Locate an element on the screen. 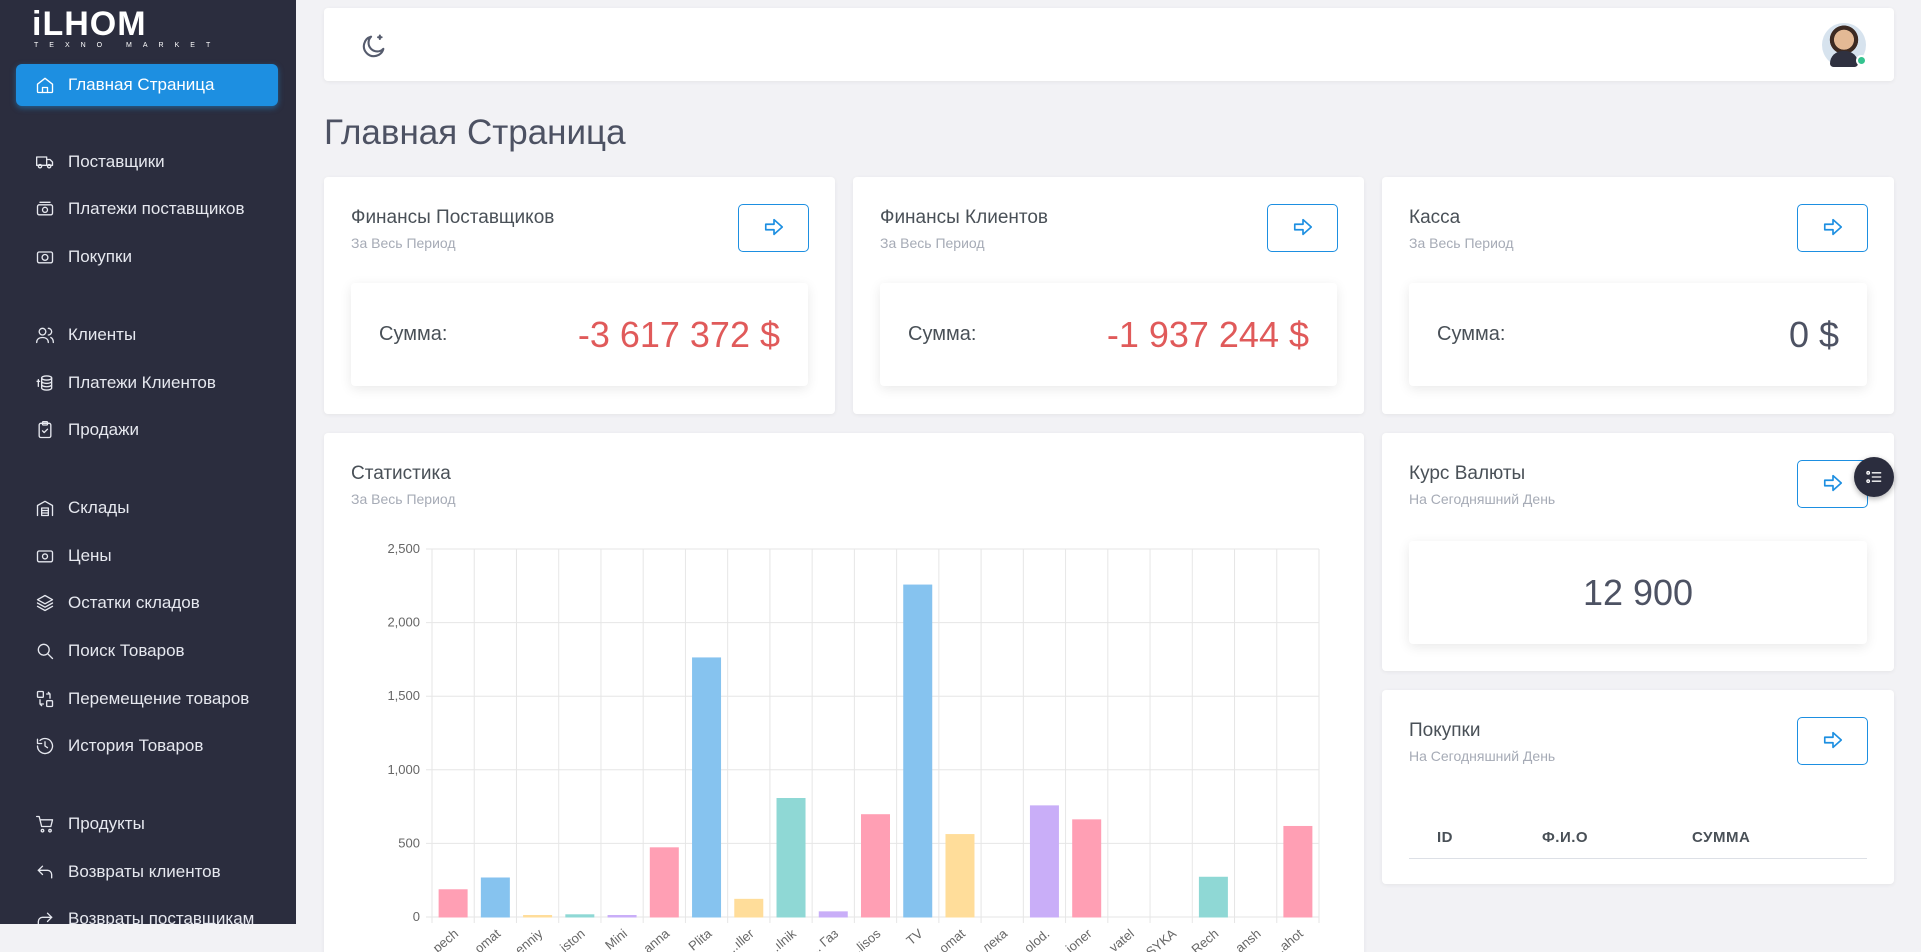 The height and width of the screenshot is (952, 1921). camera-icon is located at coordinates (45, 257).